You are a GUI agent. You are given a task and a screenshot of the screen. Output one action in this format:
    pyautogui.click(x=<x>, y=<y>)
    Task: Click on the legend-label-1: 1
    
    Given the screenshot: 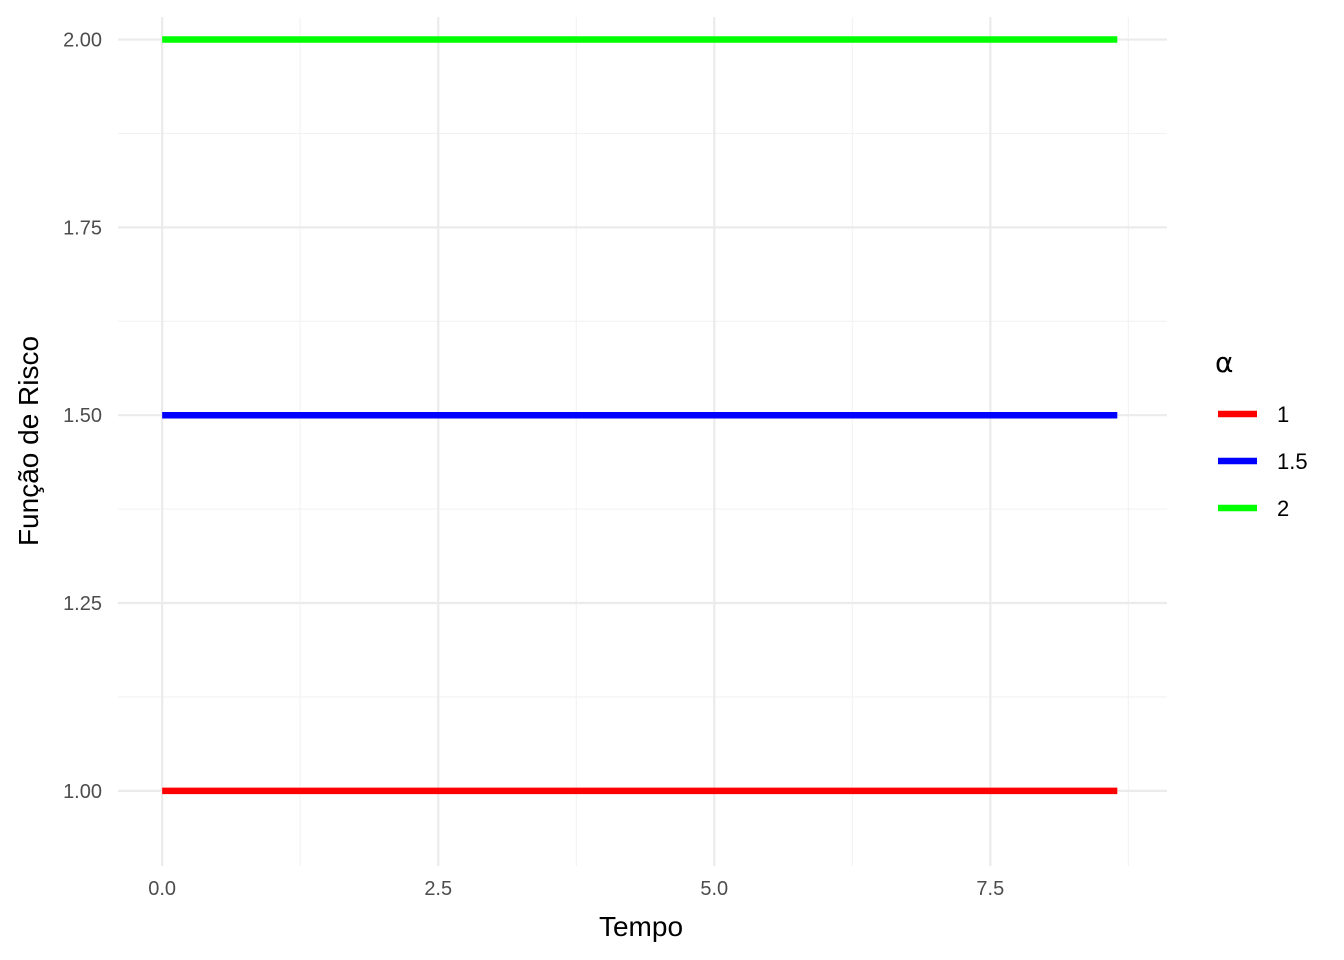 What is the action you would take?
    pyautogui.click(x=1283, y=414)
    